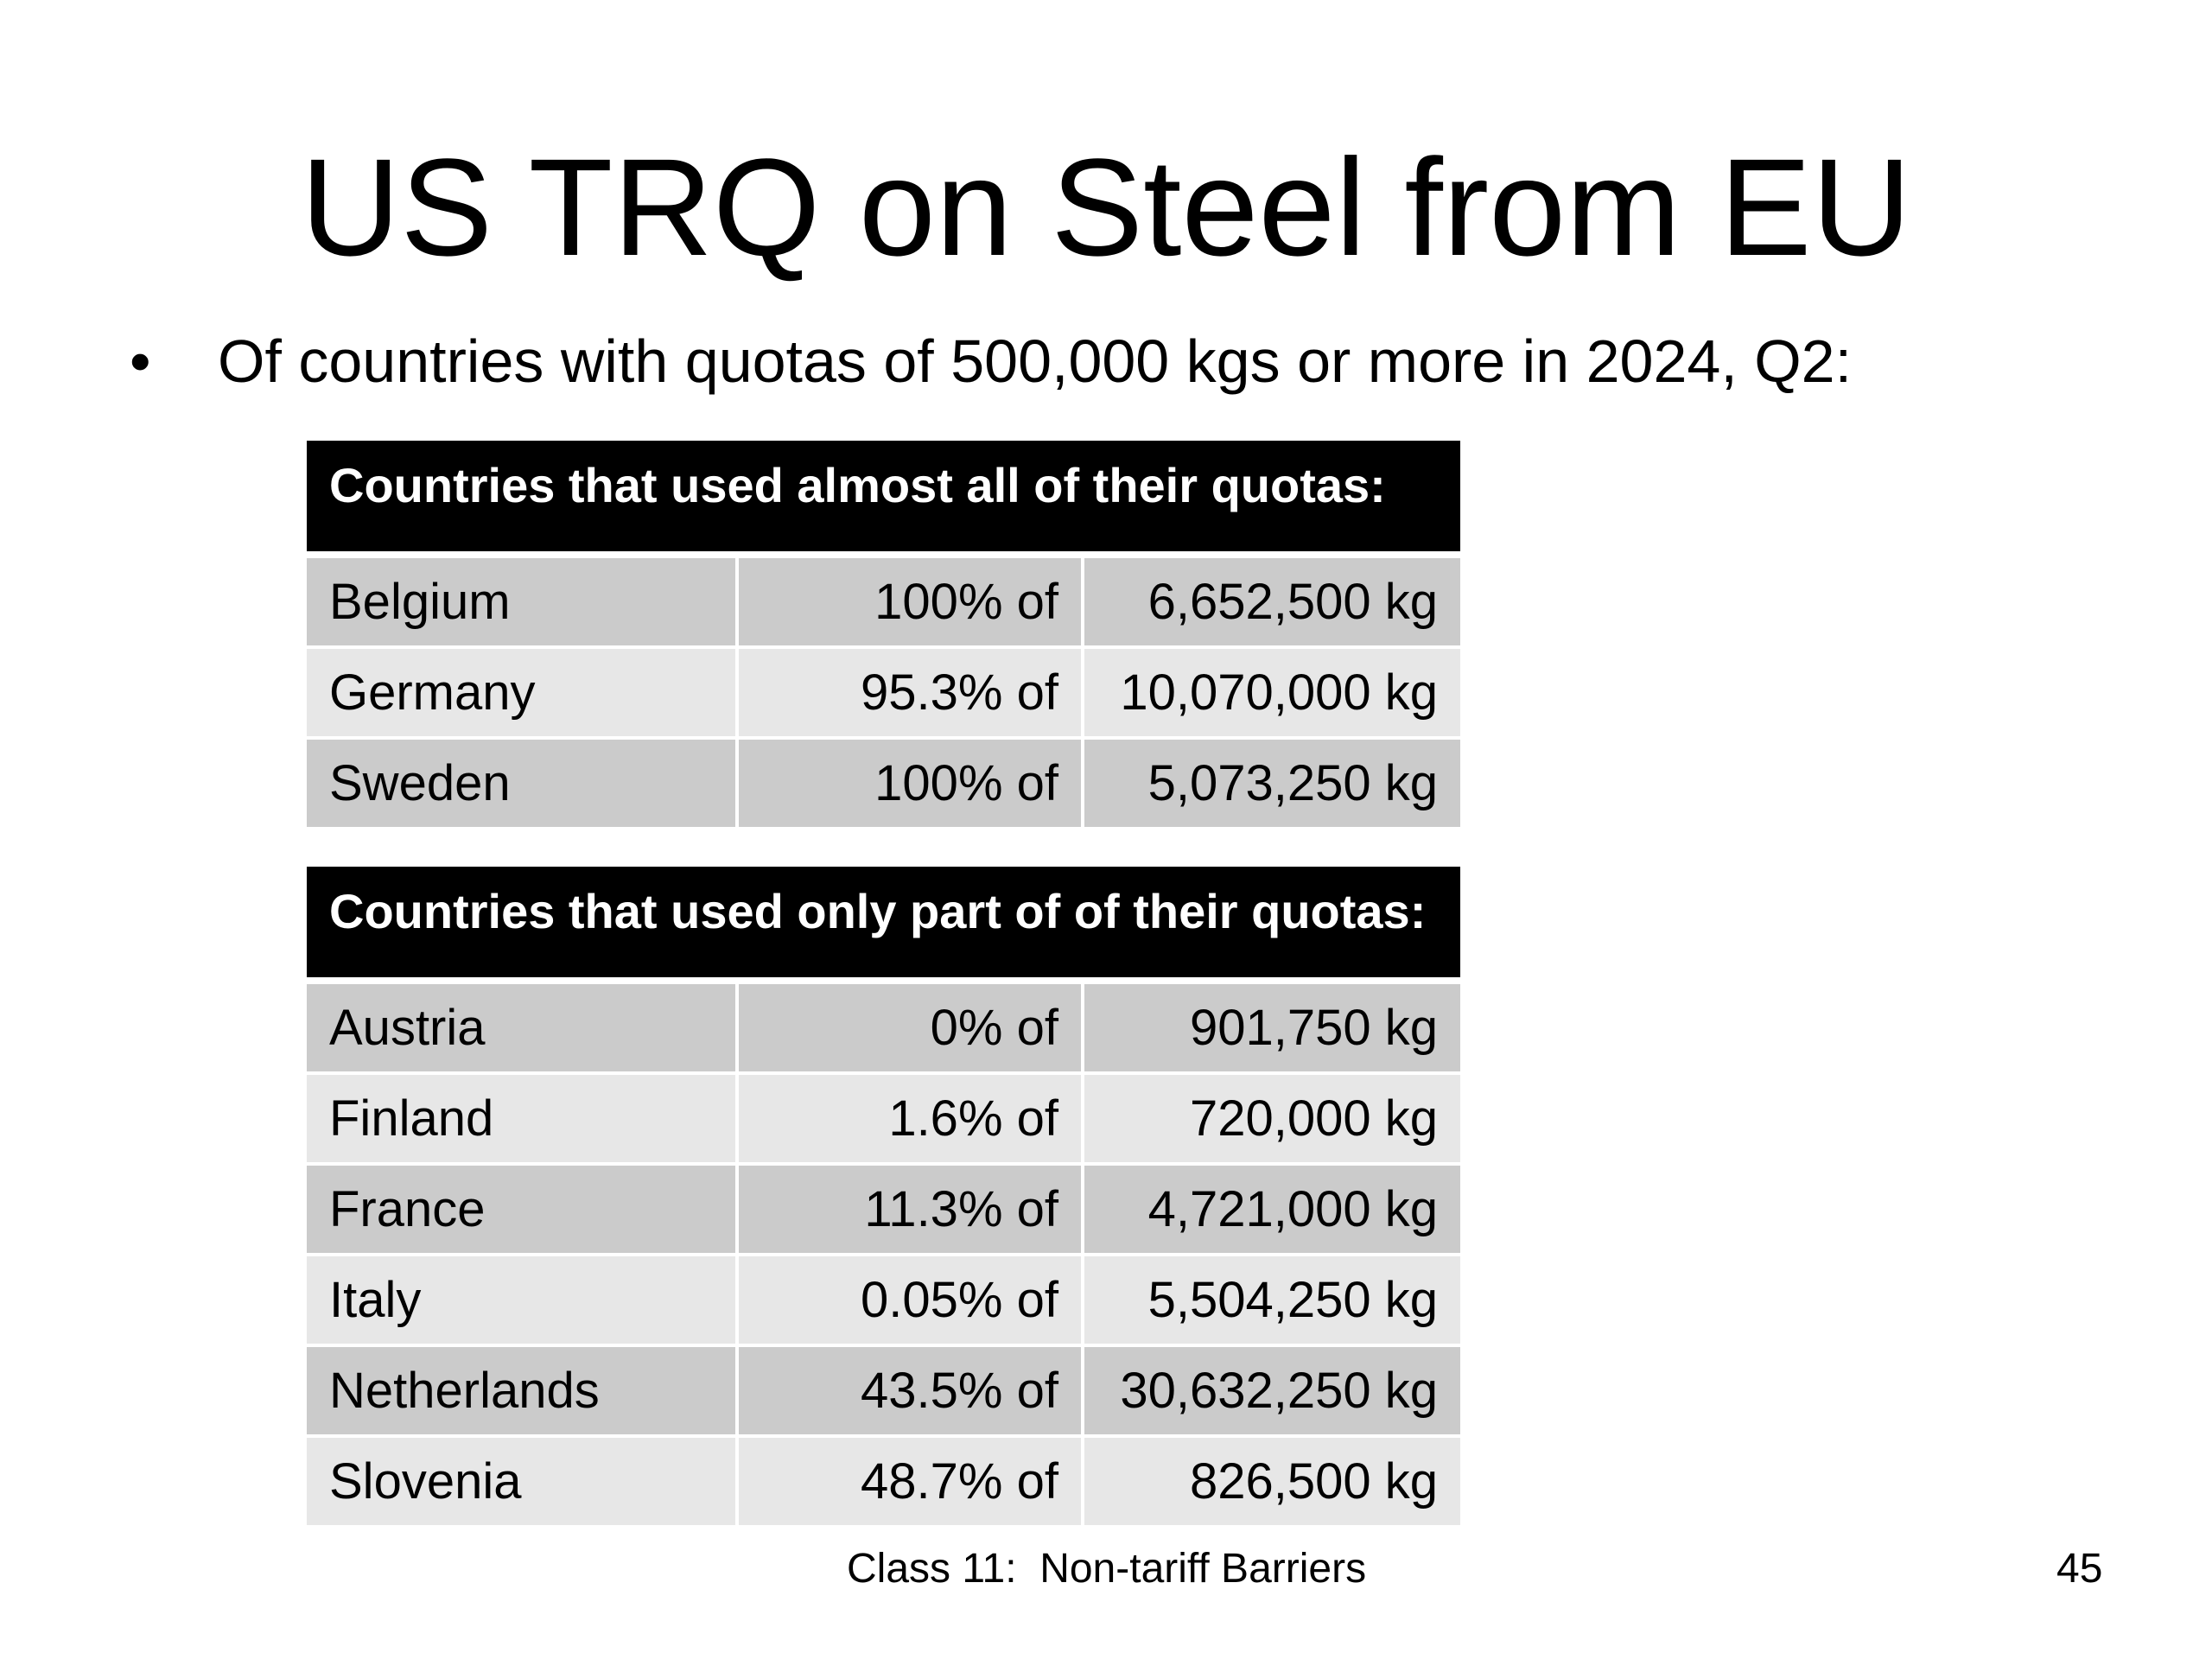  I want to click on table-row: Netherlands 43.5% of 30,632,250 kg, so click(883, 1390).